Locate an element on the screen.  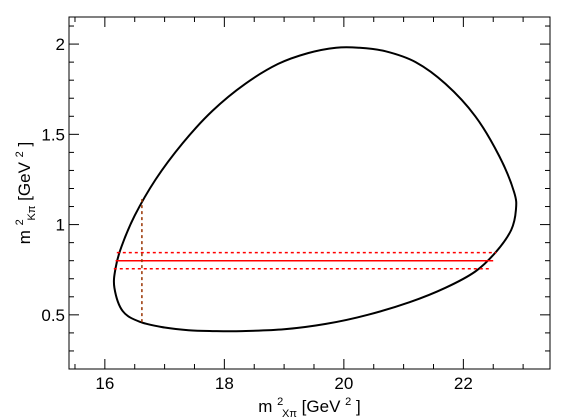
x-axis-title-unit-close: ] is located at coordinates (358, 406).